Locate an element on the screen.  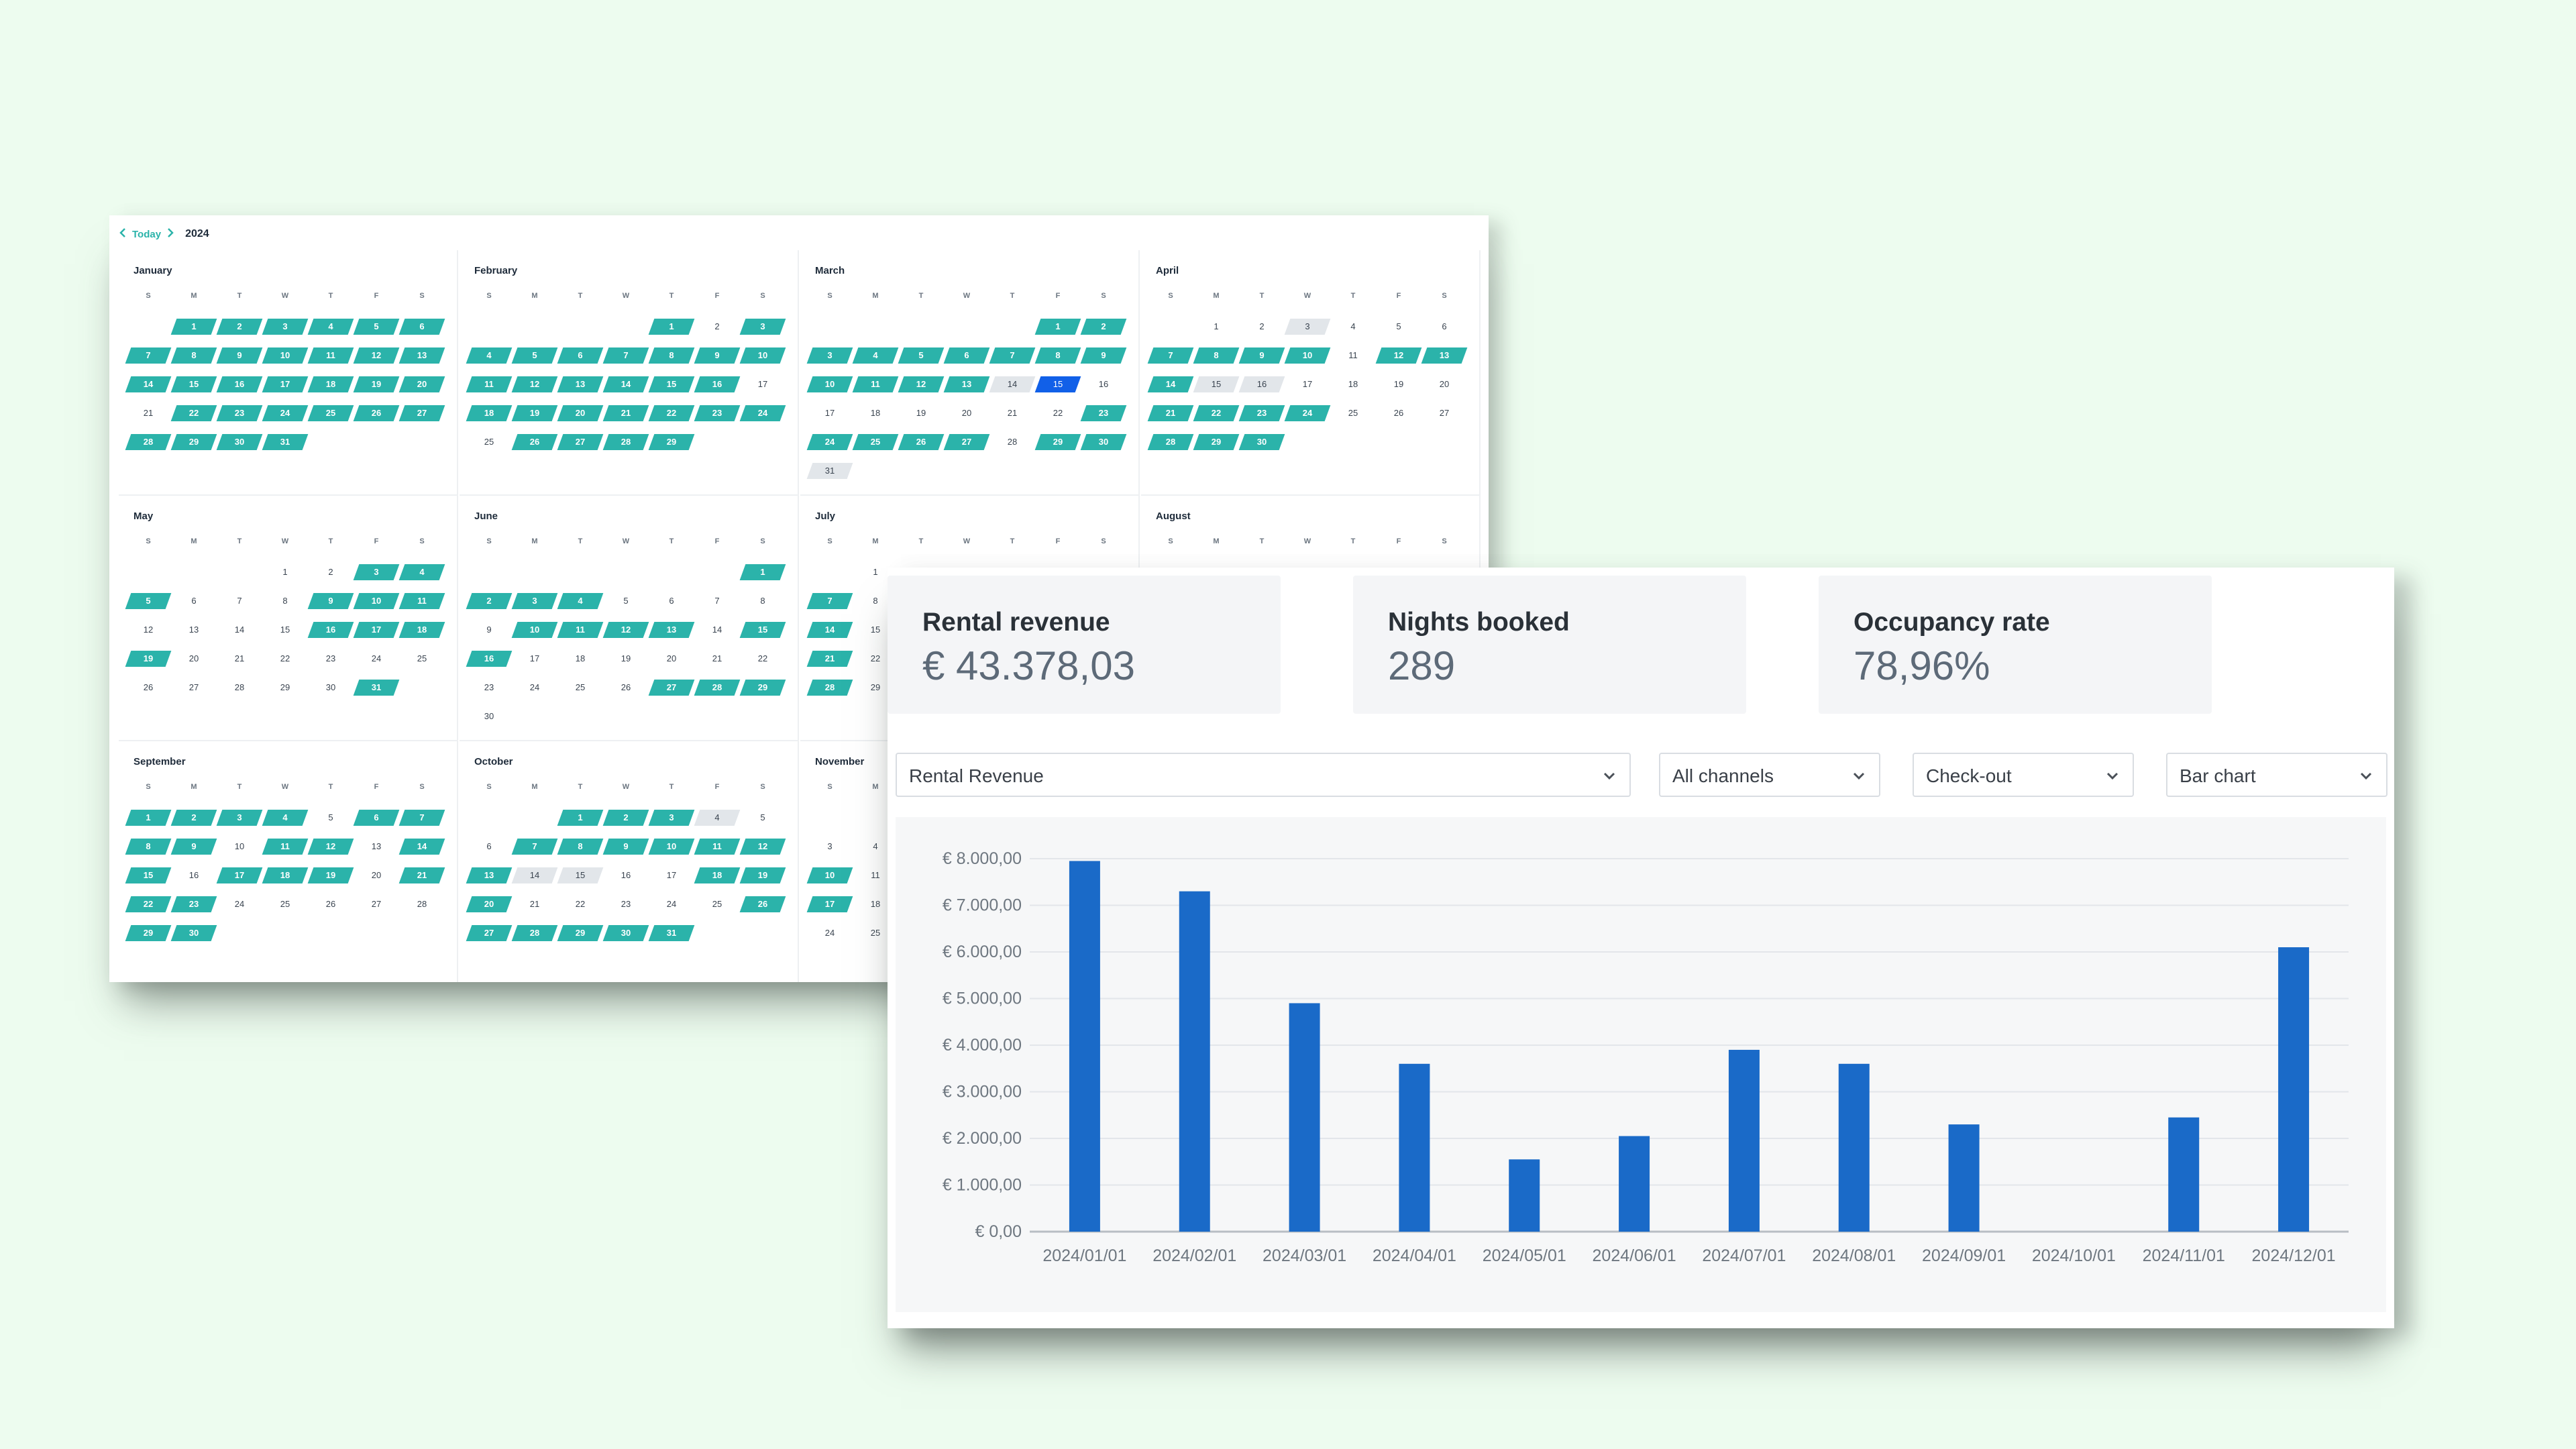
bar-2024/04/01 is located at coordinates (1414, 1147).